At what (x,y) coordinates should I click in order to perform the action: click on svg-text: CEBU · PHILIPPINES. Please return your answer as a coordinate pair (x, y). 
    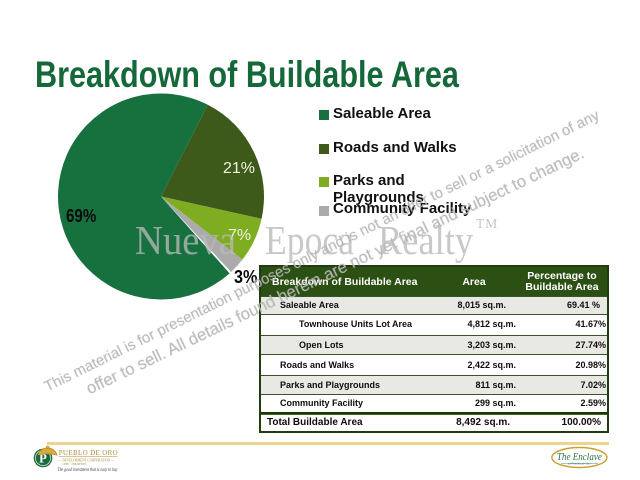
    Looking at the image, I should click on (75, 464).